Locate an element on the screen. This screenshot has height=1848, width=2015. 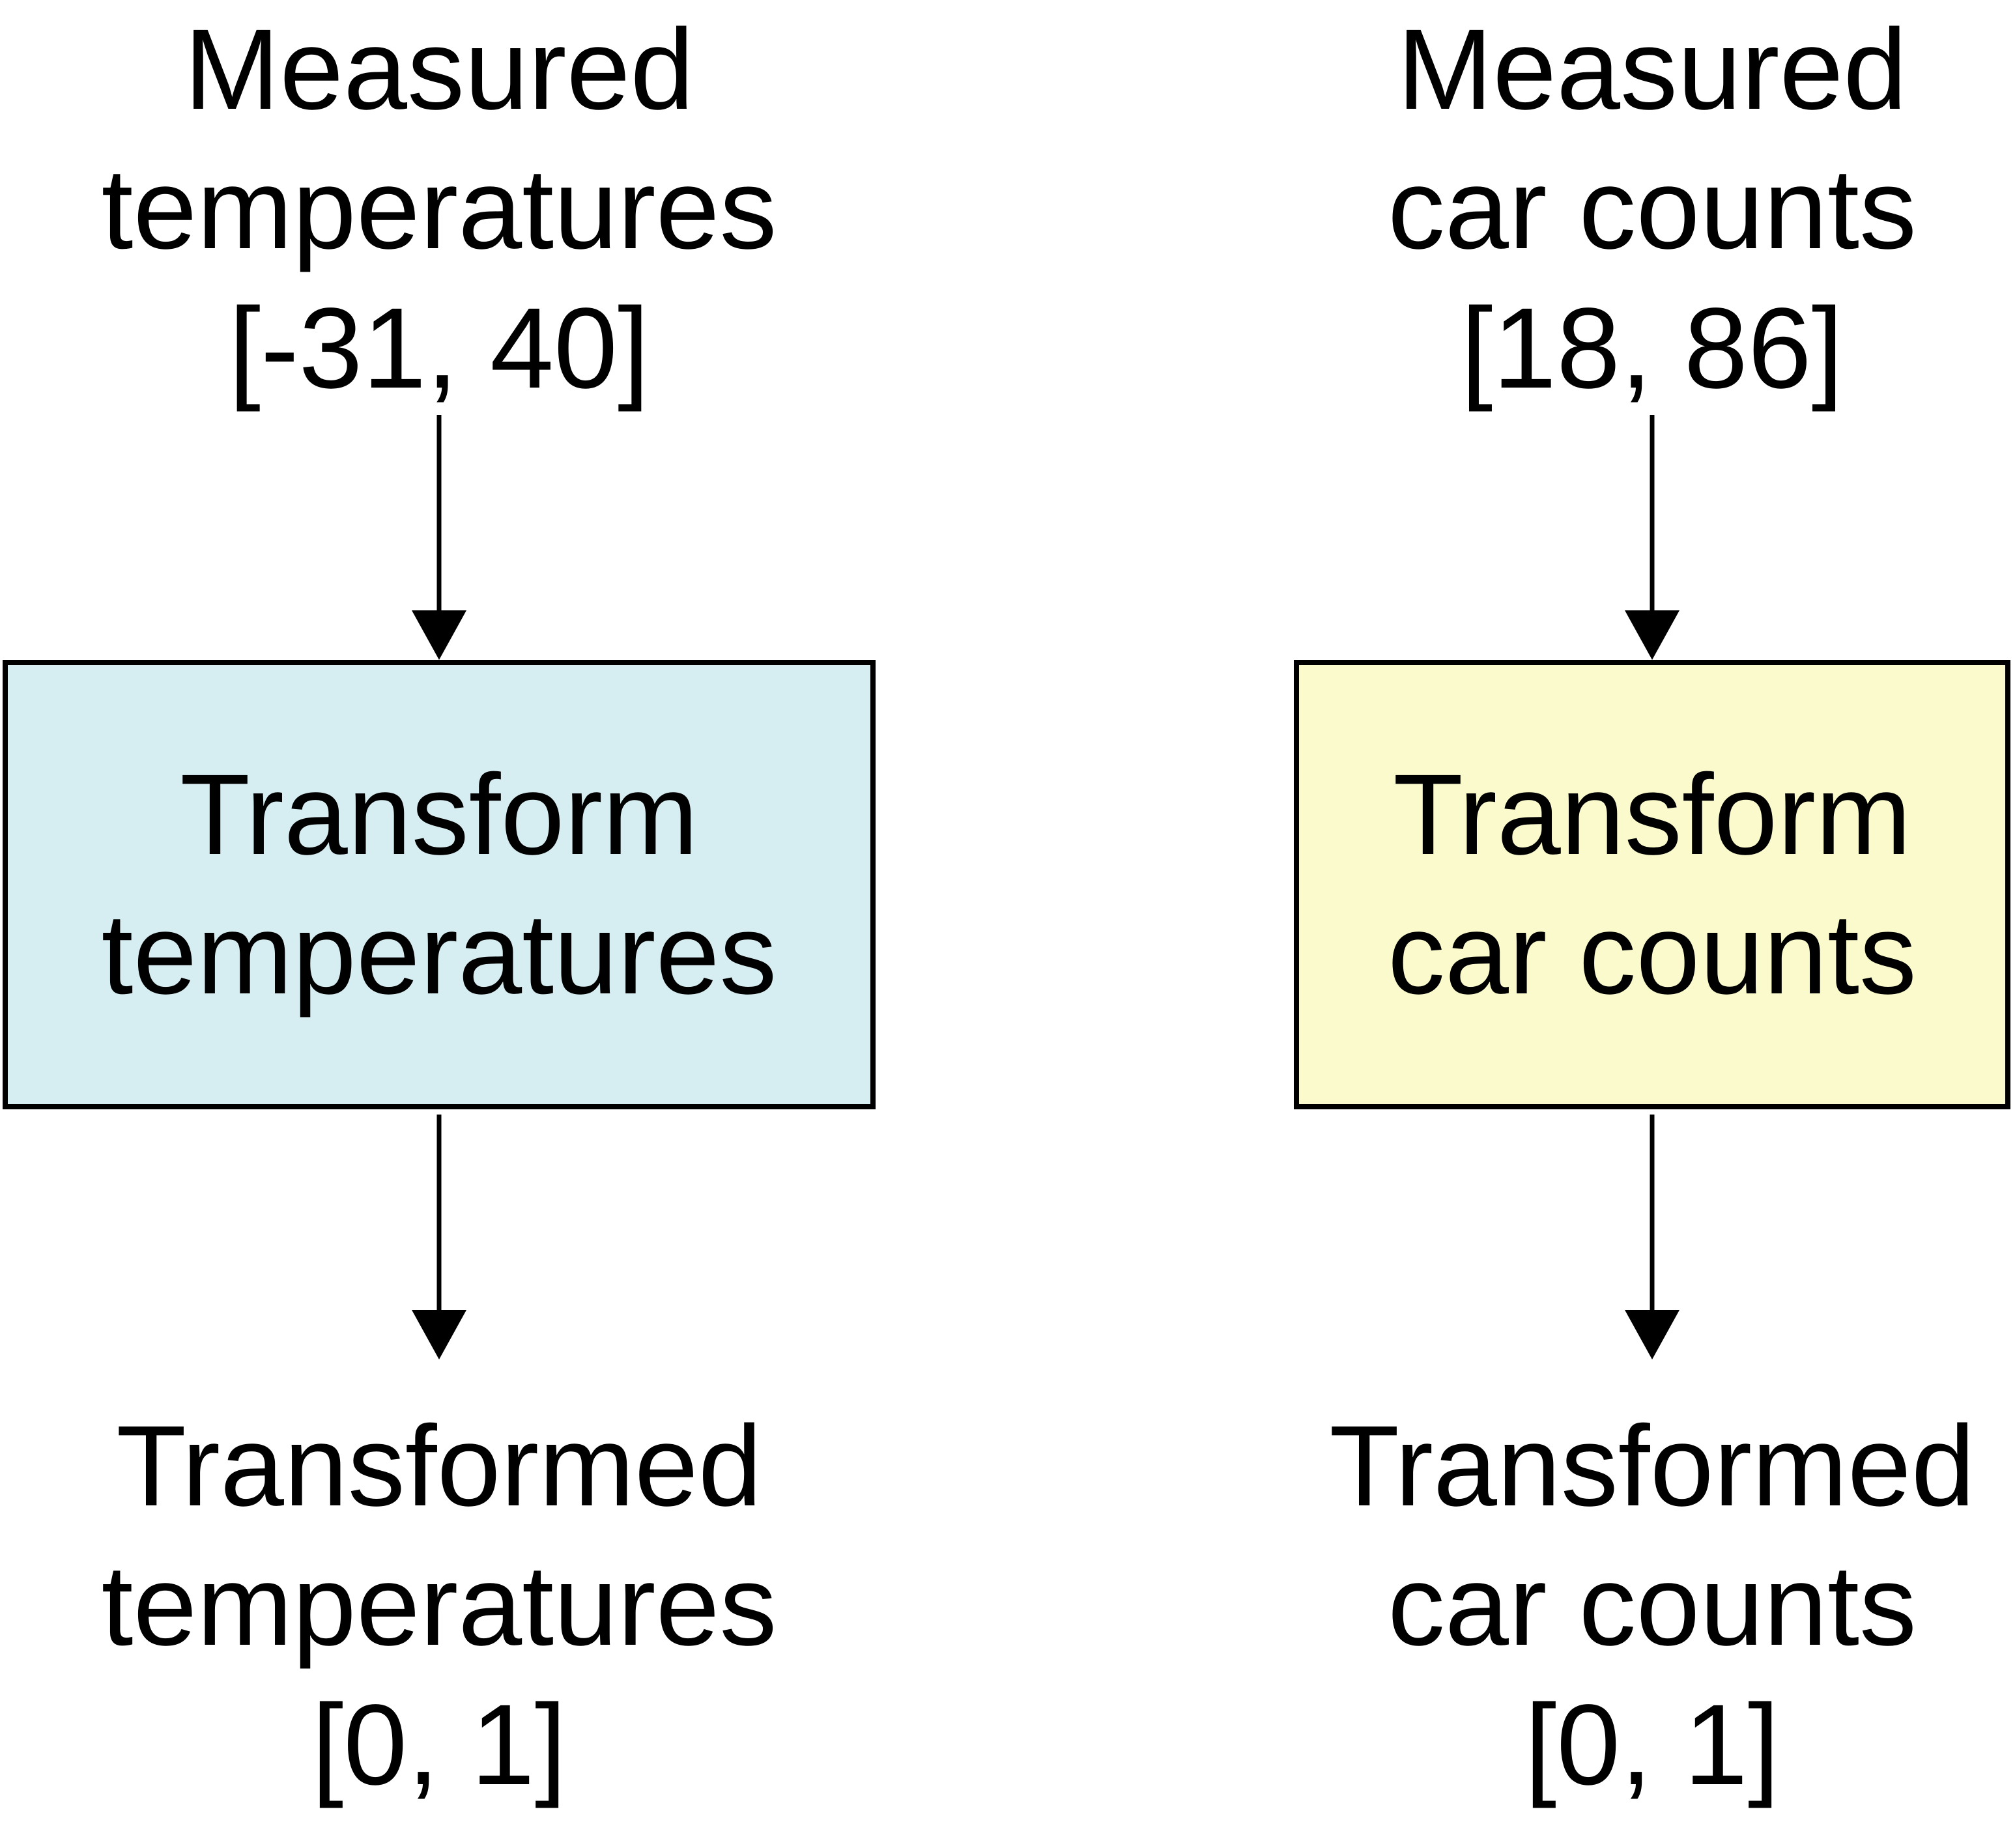
output-line-2: car counts is located at coordinates (1652, 1606).